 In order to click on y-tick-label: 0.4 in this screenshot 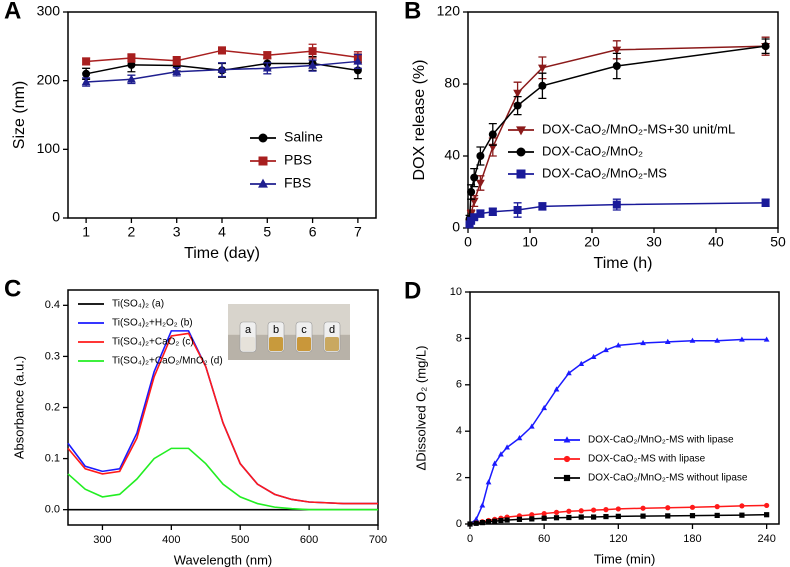, I will do `click(52, 305)`.